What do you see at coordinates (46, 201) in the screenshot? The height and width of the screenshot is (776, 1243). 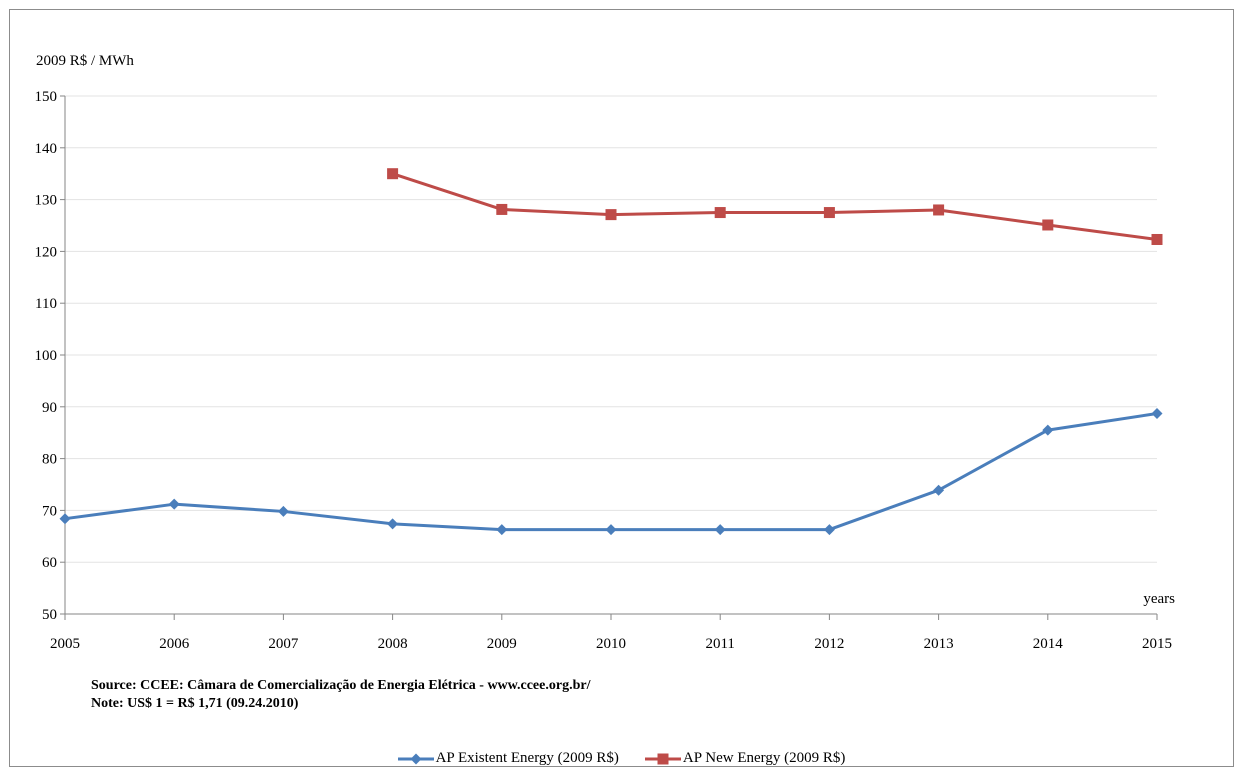 I see `y-tick-label: 130` at bounding box center [46, 201].